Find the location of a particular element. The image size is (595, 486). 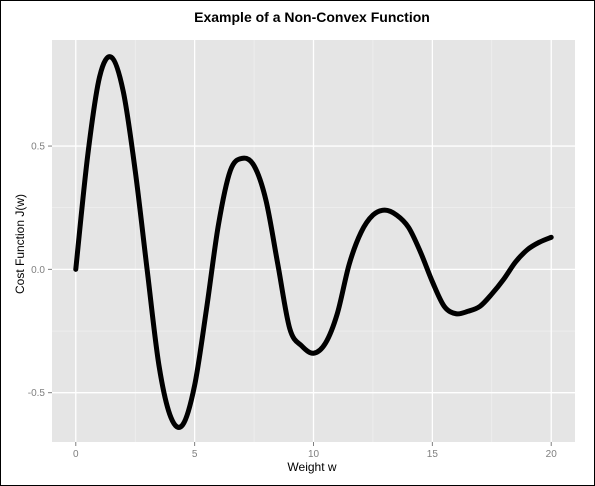

x-tick-label: 10 is located at coordinates (314, 454).